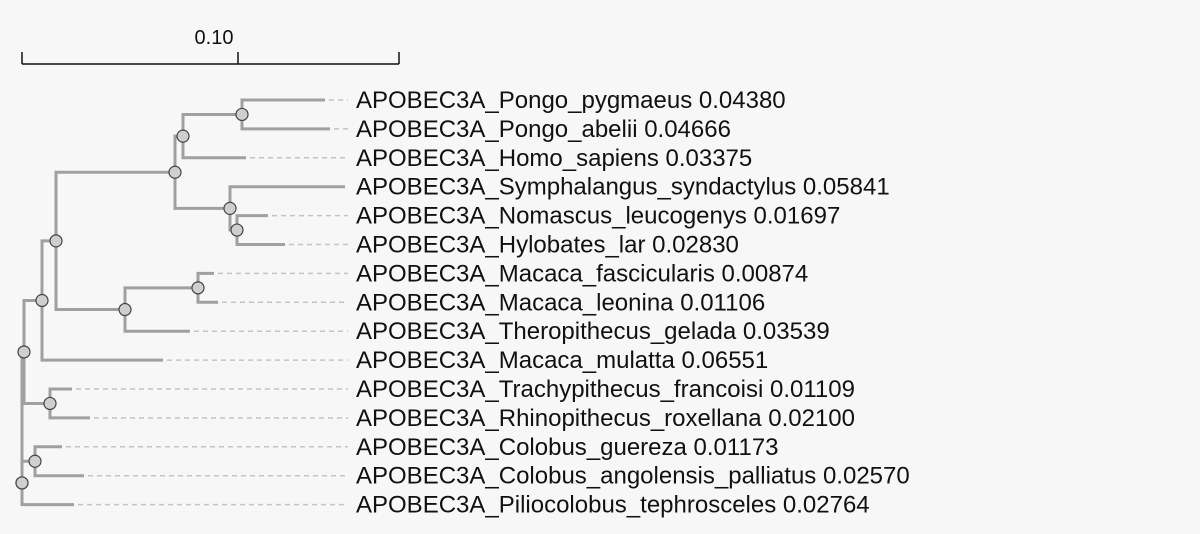 Image resolution: width=1200 pixels, height=534 pixels. What do you see at coordinates (605, 418) in the screenshot?
I see `leaf-label: APOBEC3A_Rhinopithecus_roxellana 0.02100` at bounding box center [605, 418].